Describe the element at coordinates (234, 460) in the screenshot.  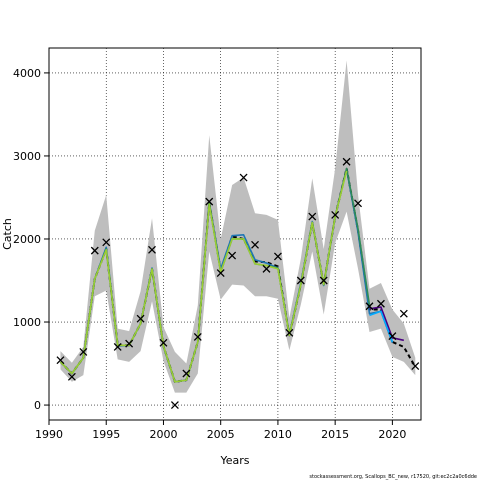
I see `x-axis-title: Years` at that location.